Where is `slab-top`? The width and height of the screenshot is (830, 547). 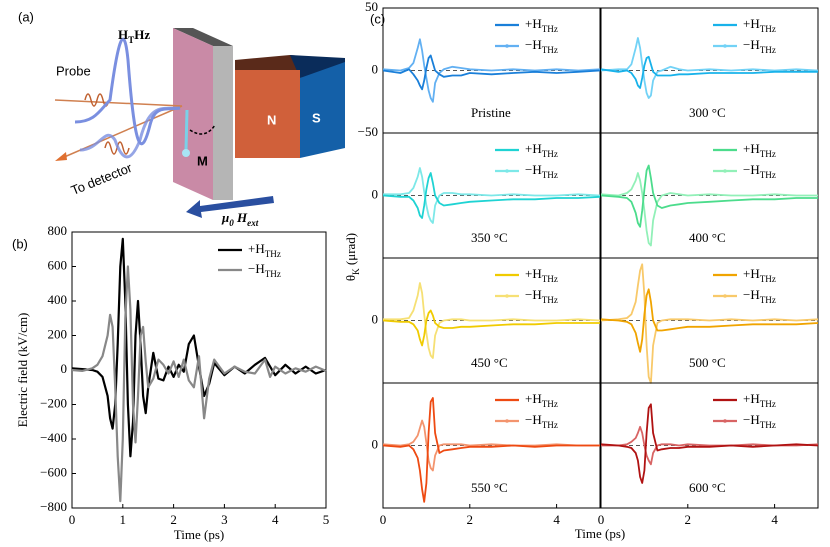 slab-top is located at coordinates (203, 37).